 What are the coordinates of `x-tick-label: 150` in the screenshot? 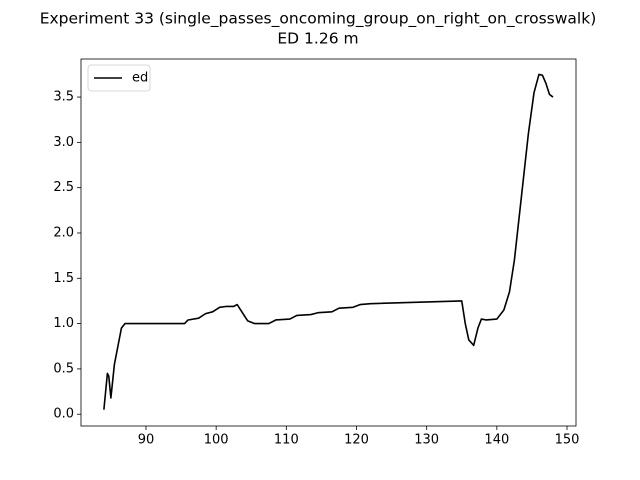 It's located at (567, 440).